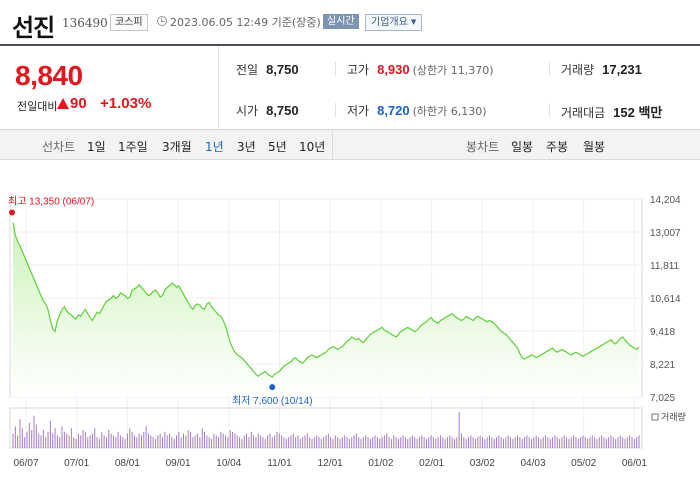  I want to click on open-value: 8,750, so click(282, 110).